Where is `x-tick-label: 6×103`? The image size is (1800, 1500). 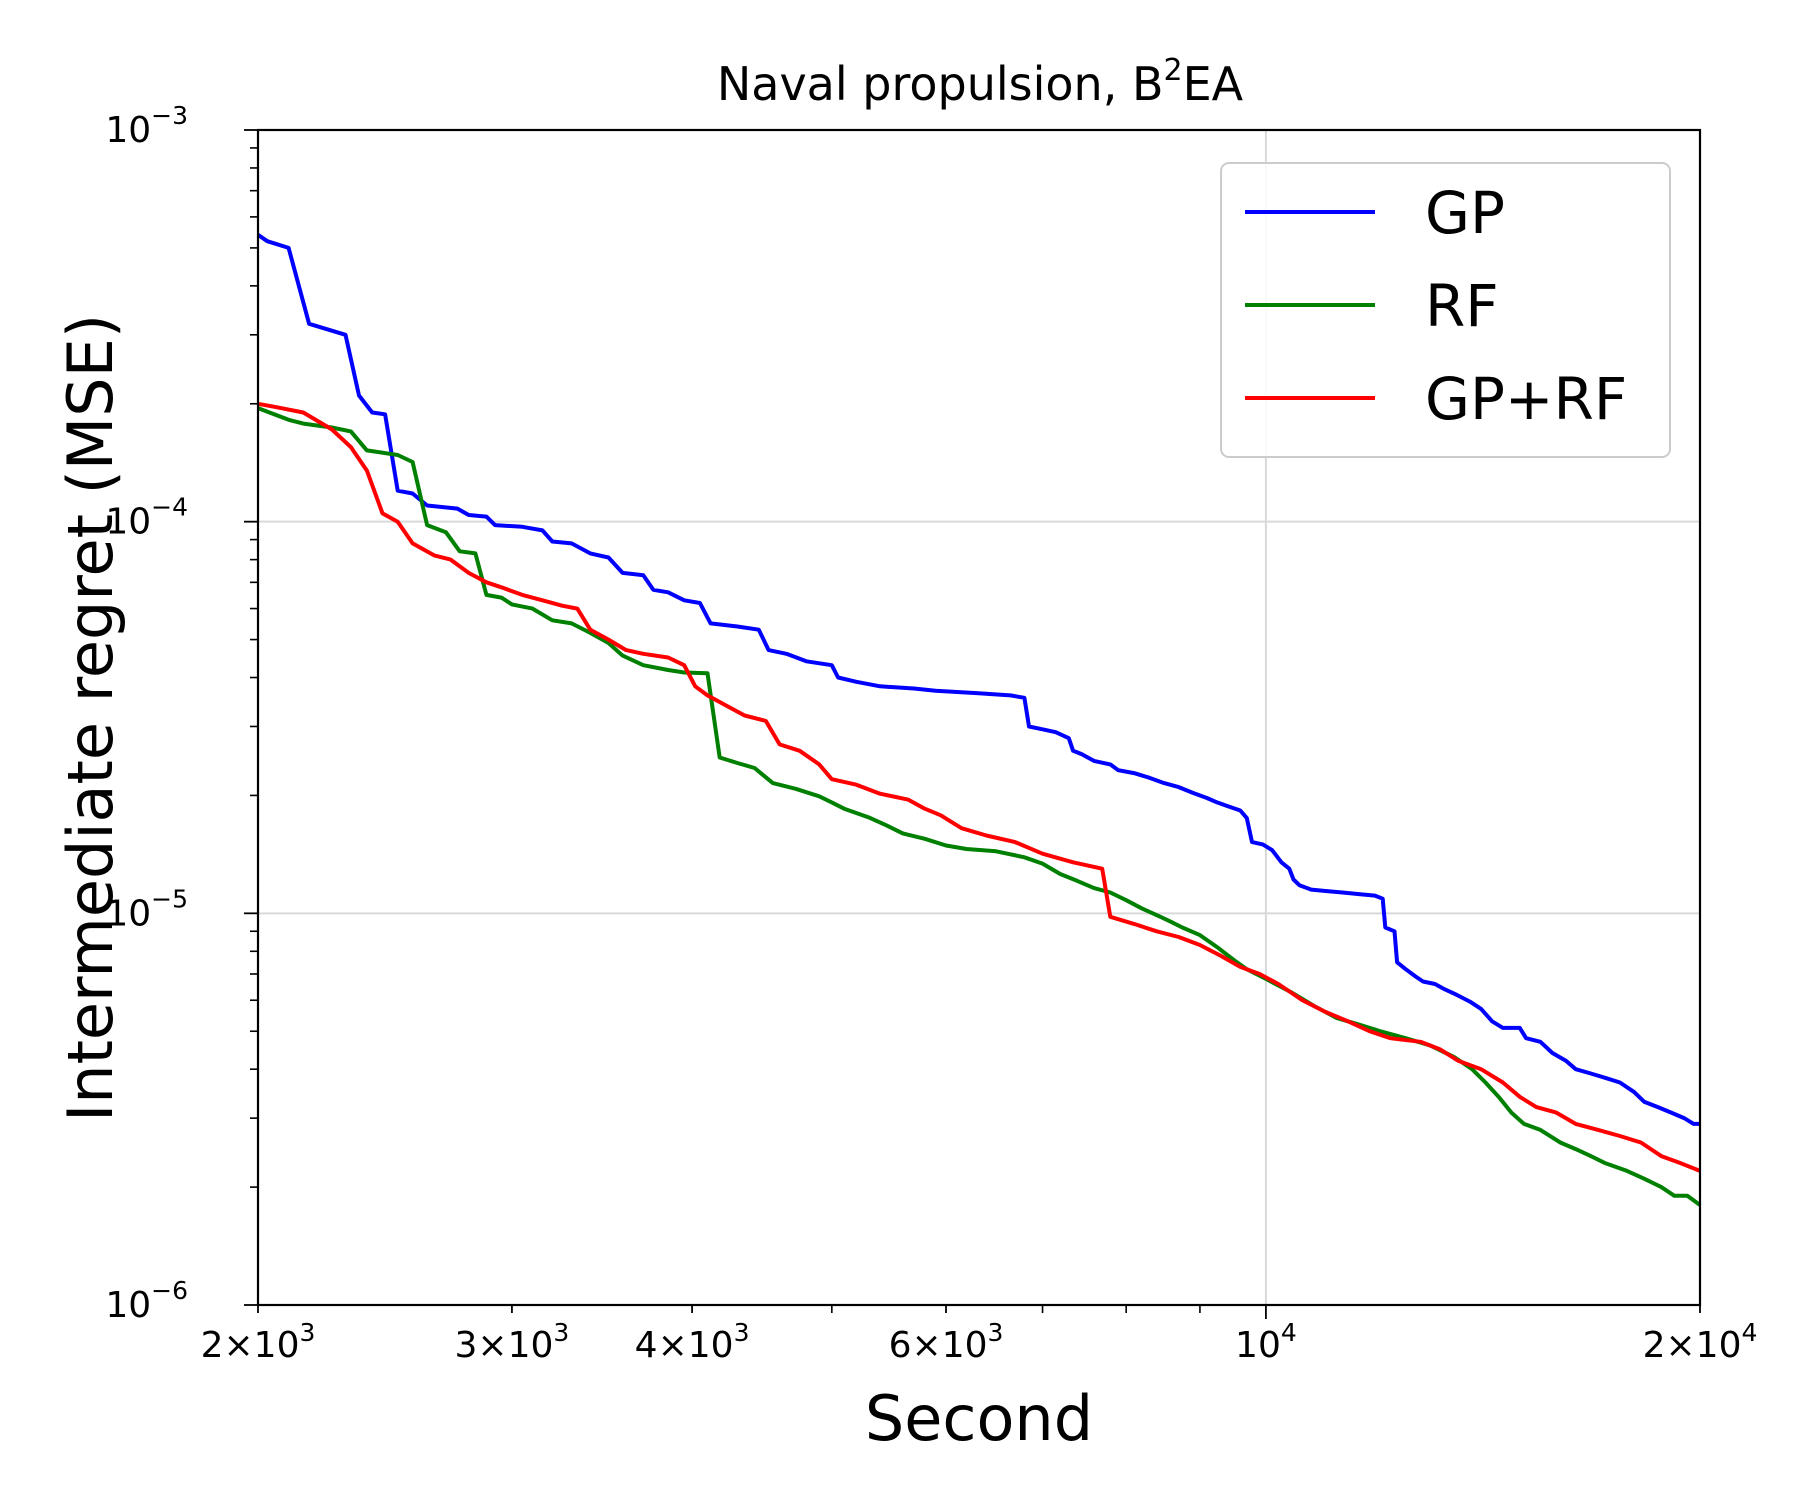 x-tick-label: 6×103 is located at coordinates (946, 1342).